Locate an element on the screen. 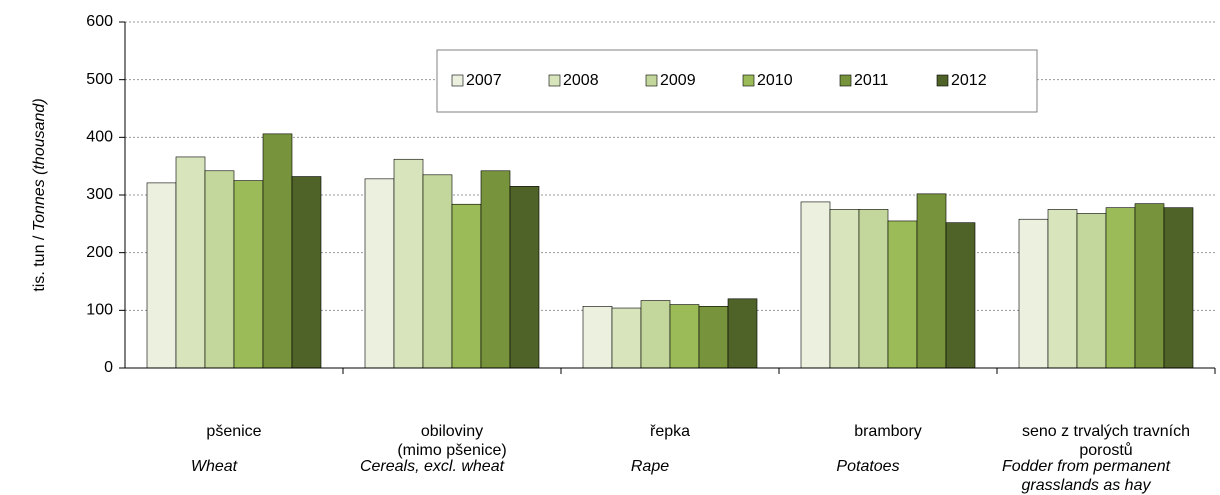 This screenshot has height=495, width=1220. legend-label: 2012 is located at coordinates (969, 80).